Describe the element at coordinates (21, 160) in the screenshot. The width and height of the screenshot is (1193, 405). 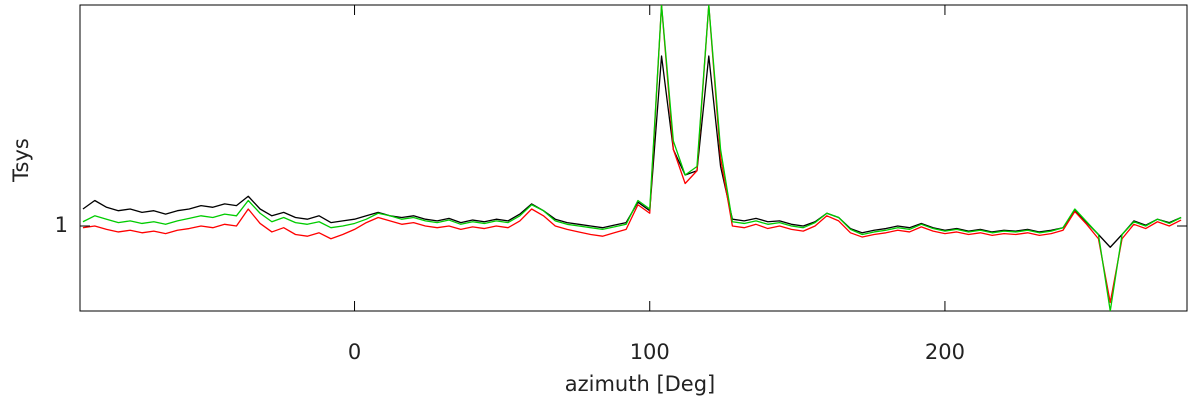
I see `y-axis-label: Tsys` at that location.